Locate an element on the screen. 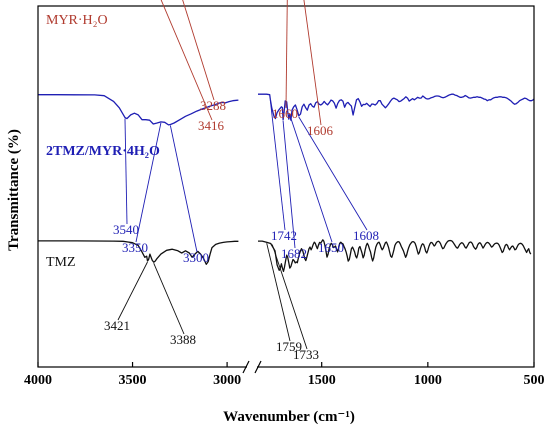 The width and height of the screenshot is (550, 432). annotation-label-1-5: 1650 is located at coordinates (331, 247).